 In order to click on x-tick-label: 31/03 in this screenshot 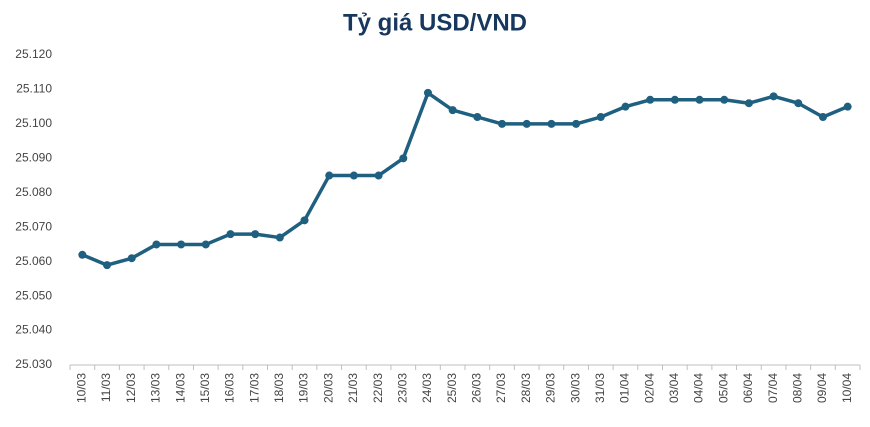, I will do `click(600, 388)`.